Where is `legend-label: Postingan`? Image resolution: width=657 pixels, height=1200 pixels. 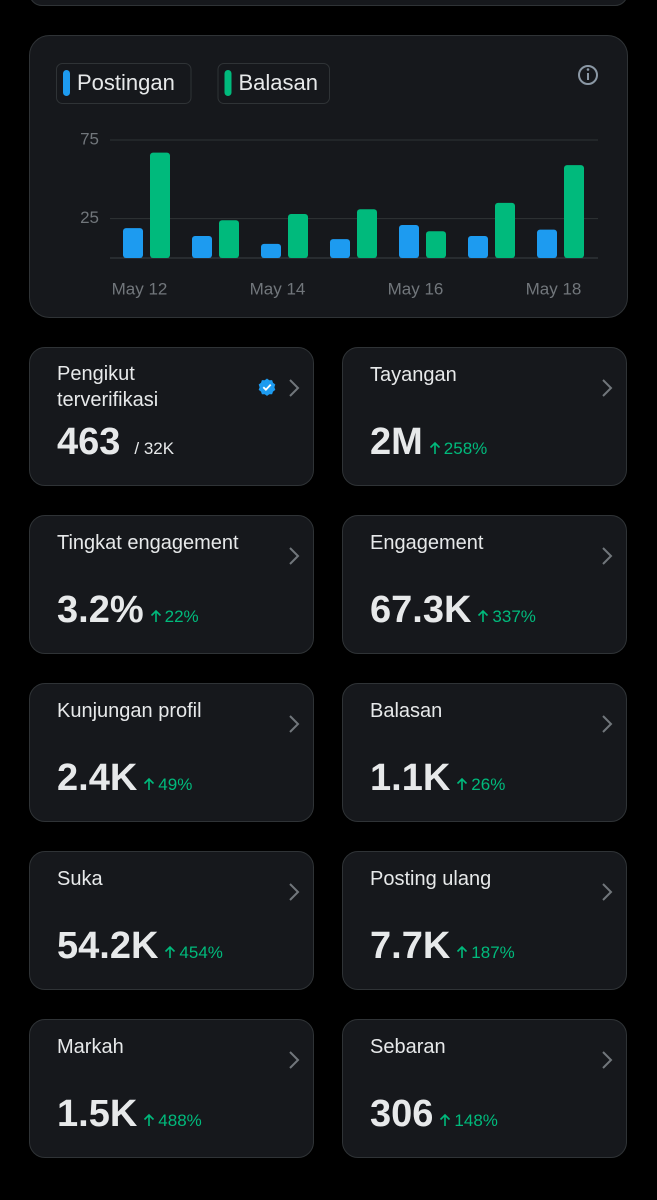
legend-label: Postingan is located at coordinates (126, 82).